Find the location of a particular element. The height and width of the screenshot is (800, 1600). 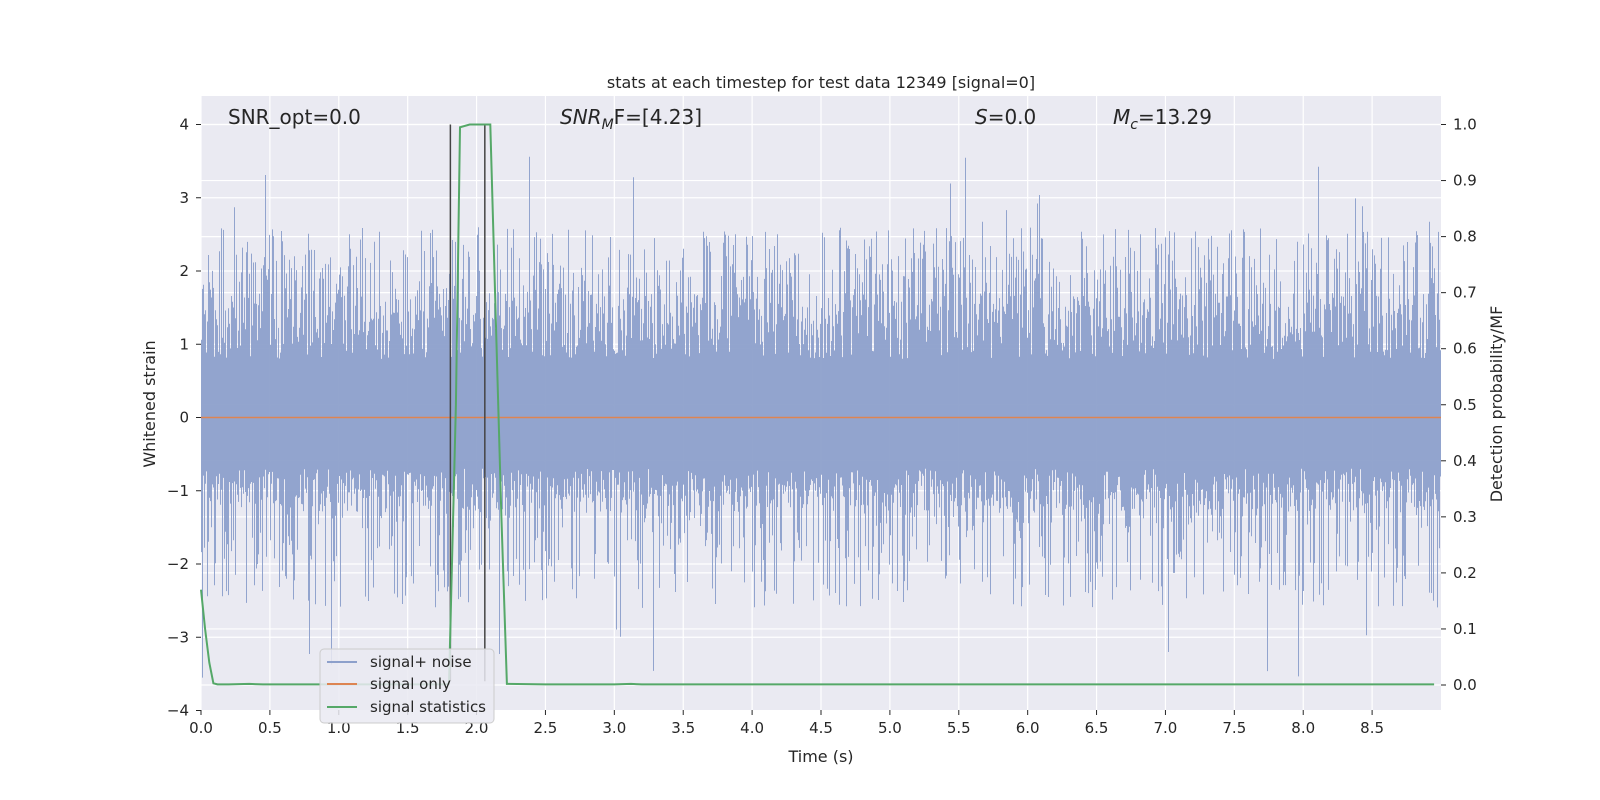

right-y-tick-label: 0.3 is located at coordinates (1465, 517).